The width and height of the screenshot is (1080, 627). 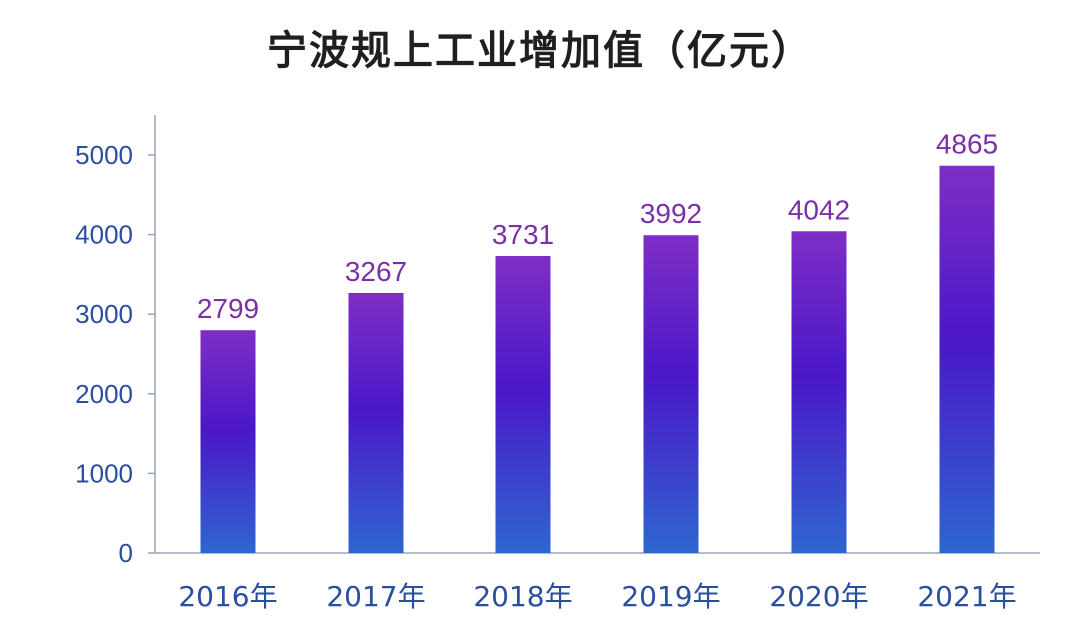 What do you see at coordinates (819, 209) in the screenshot?
I see `data-label: 4042` at bounding box center [819, 209].